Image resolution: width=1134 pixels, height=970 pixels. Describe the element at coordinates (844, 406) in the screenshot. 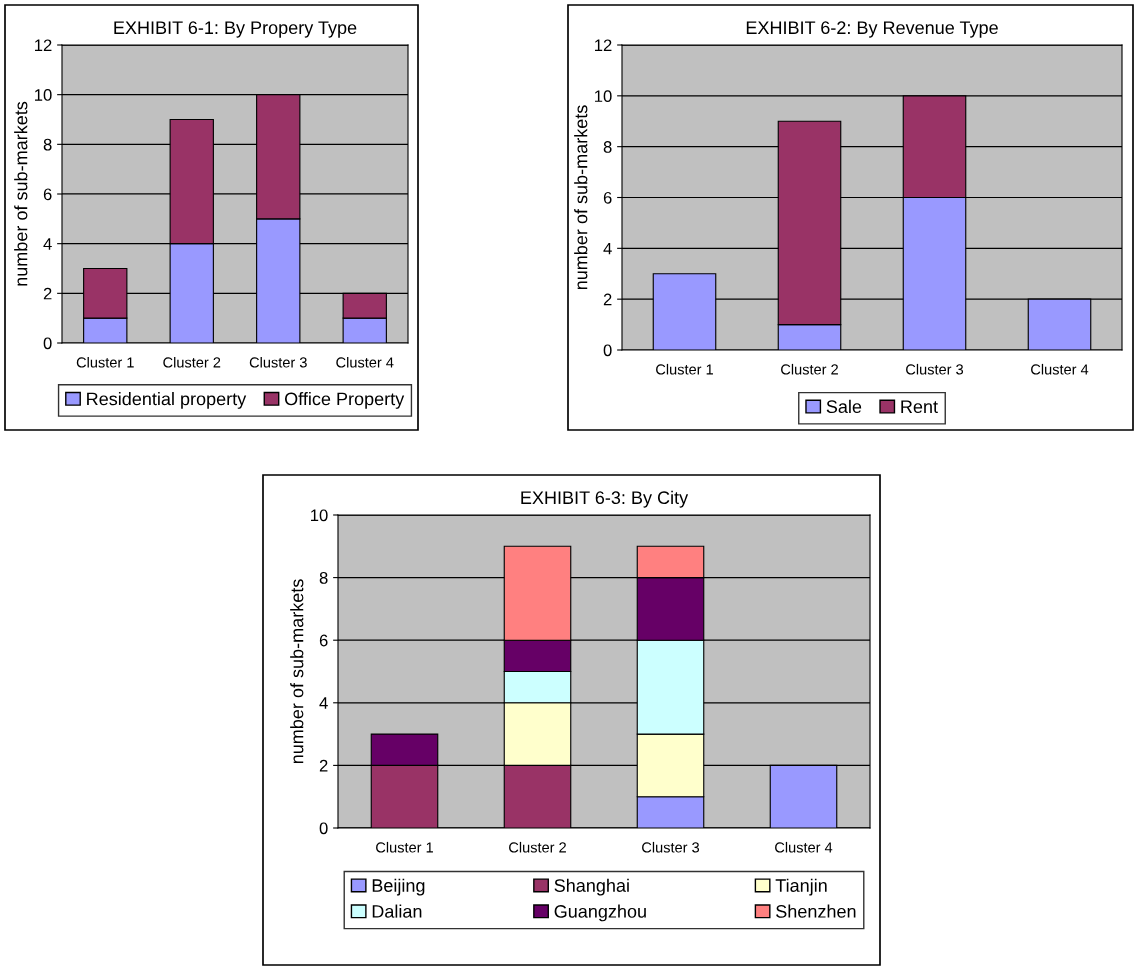

I see `legend-label: Sale` at that location.